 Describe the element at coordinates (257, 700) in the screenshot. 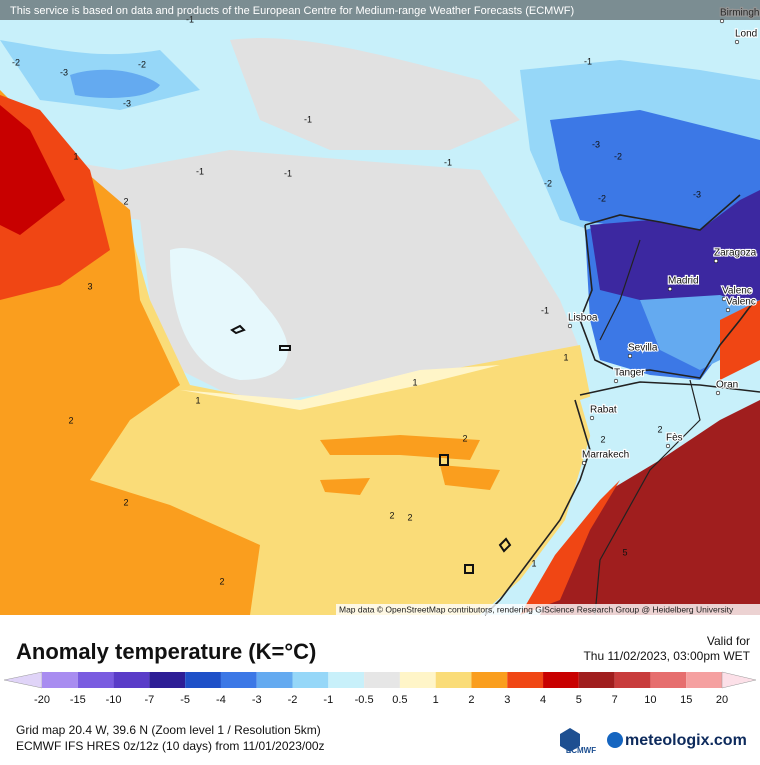

I see `colorbar-label: -3` at that location.